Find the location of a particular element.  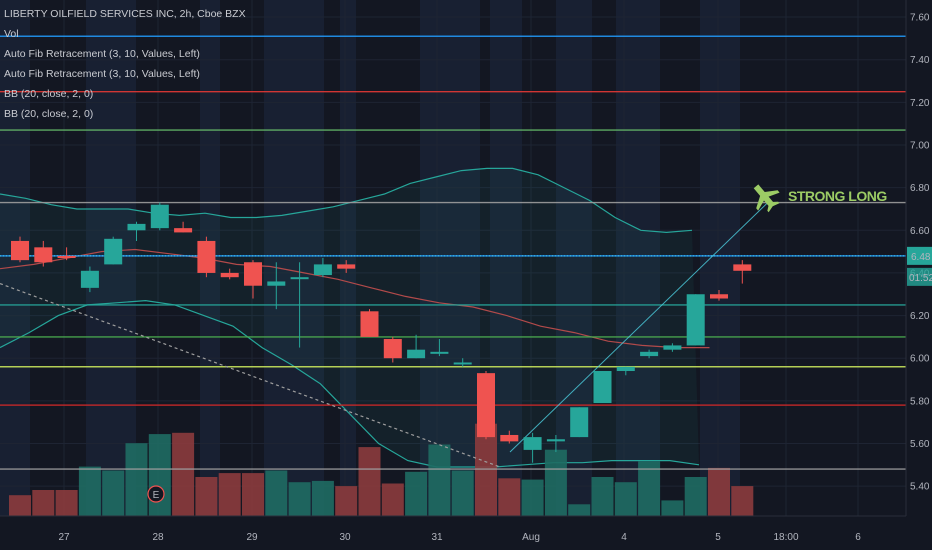

trendline-up is located at coordinates (640, 326).